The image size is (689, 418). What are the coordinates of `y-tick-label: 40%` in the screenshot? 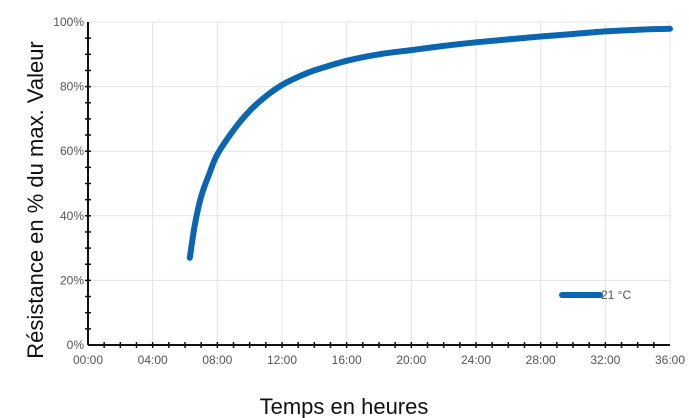 It's located at (72, 216).